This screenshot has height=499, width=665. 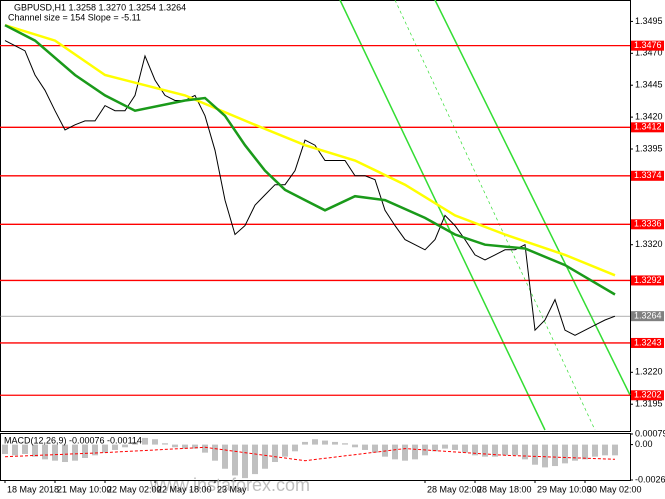 I want to click on y-tick-label: 1.3470, so click(x=649, y=53).